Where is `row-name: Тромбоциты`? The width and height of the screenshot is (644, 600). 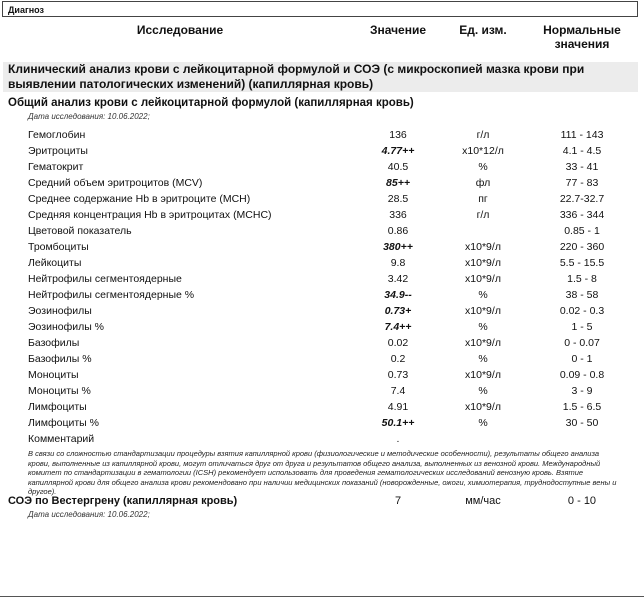 row-name: Тромбоциты is located at coordinates (58, 247).